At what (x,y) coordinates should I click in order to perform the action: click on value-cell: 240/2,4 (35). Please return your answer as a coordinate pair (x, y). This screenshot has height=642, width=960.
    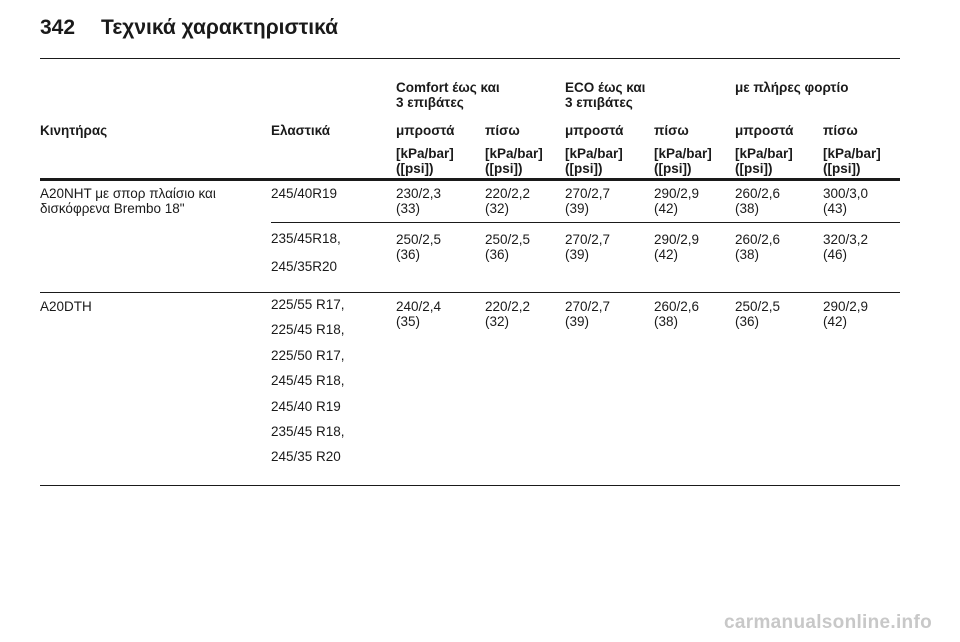
    Looking at the image, I should click on (419, 314).